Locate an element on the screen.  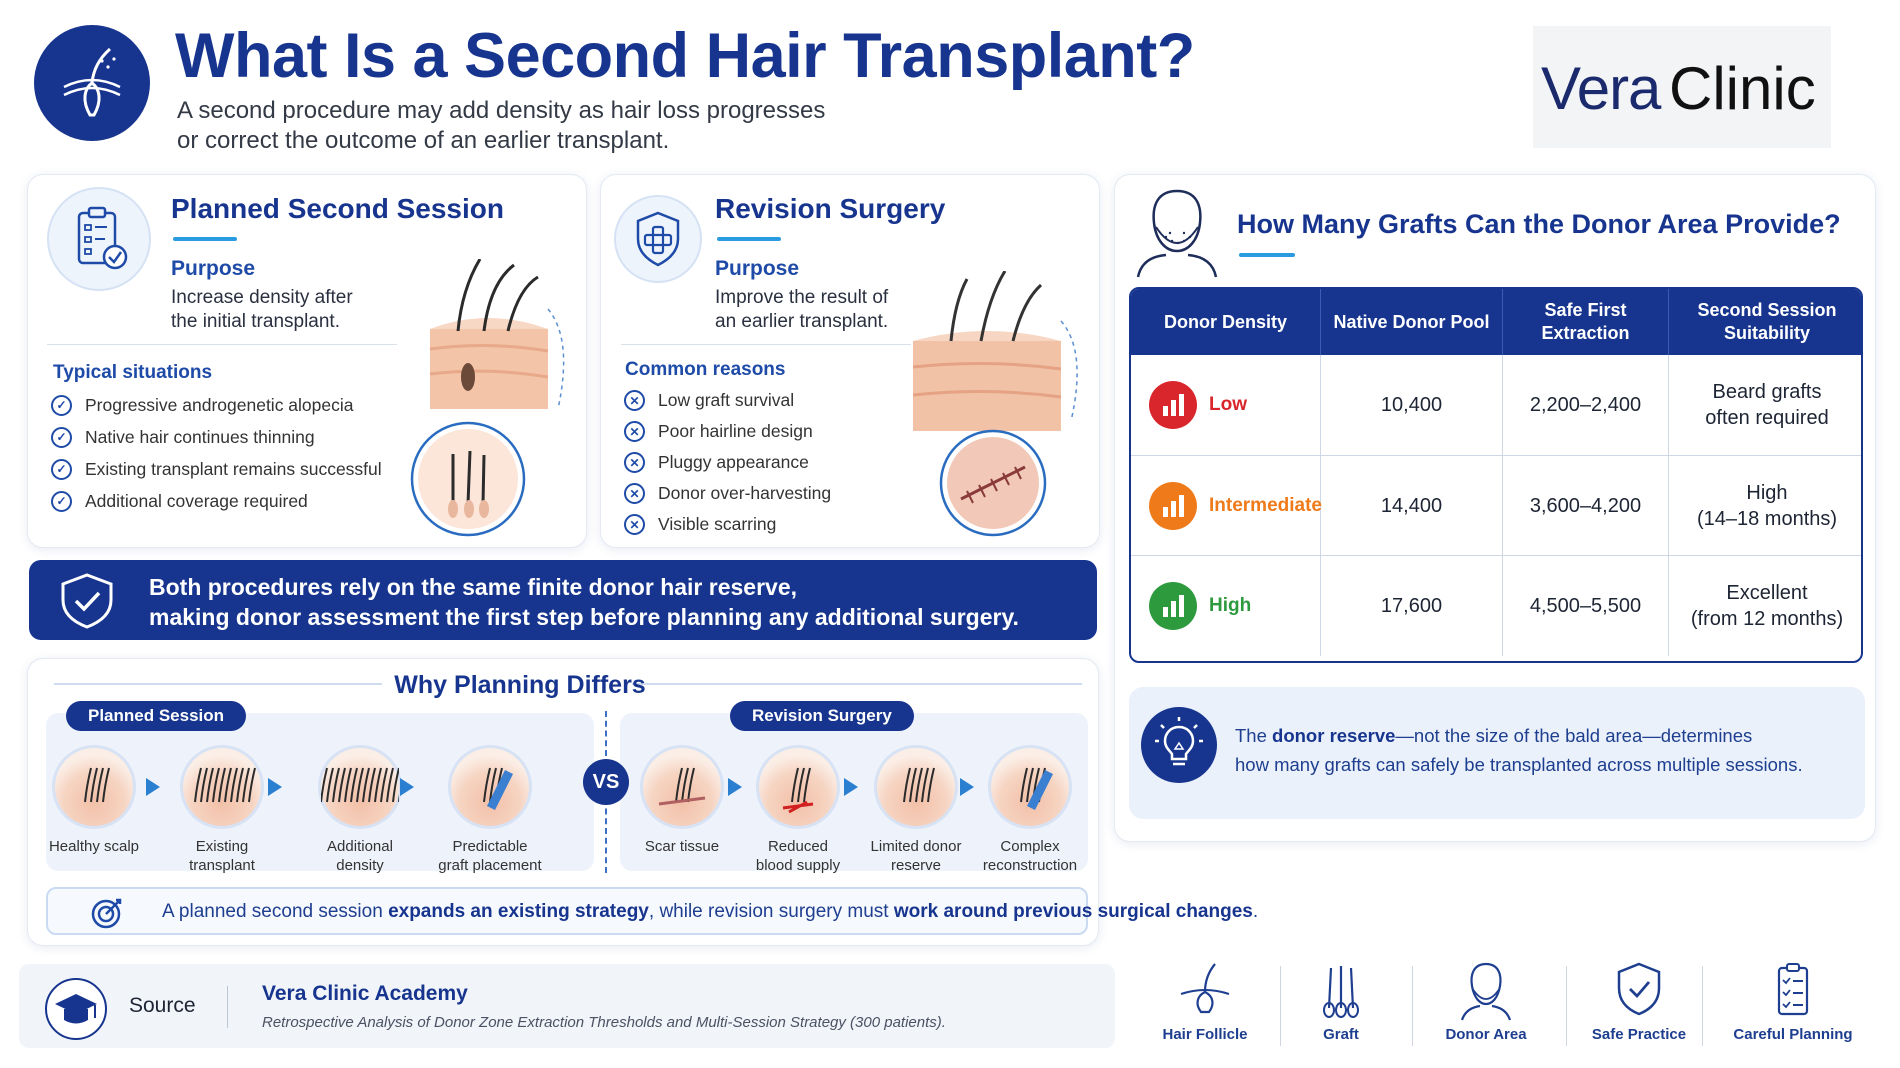
donor-area-icon is located at coordinates (1486, 991).